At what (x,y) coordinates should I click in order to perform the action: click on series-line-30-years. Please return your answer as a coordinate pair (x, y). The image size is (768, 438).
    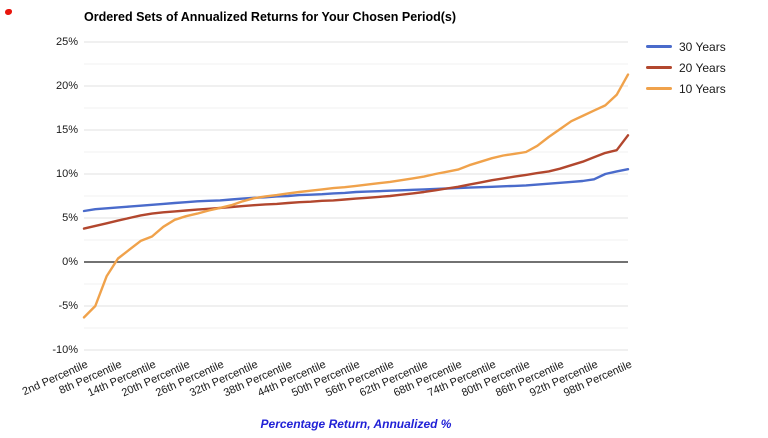
    Looking at the image, I should click on (356, 190).